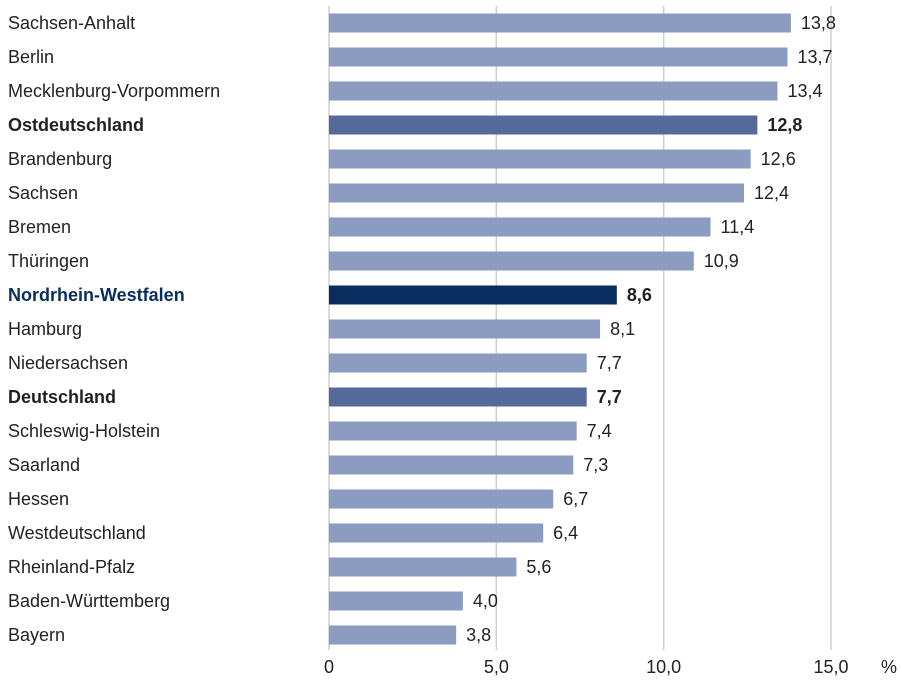 The height and width of the screenshot is (684, 902). I want to click on x-tick-label: 10,0, so click(663, 667).